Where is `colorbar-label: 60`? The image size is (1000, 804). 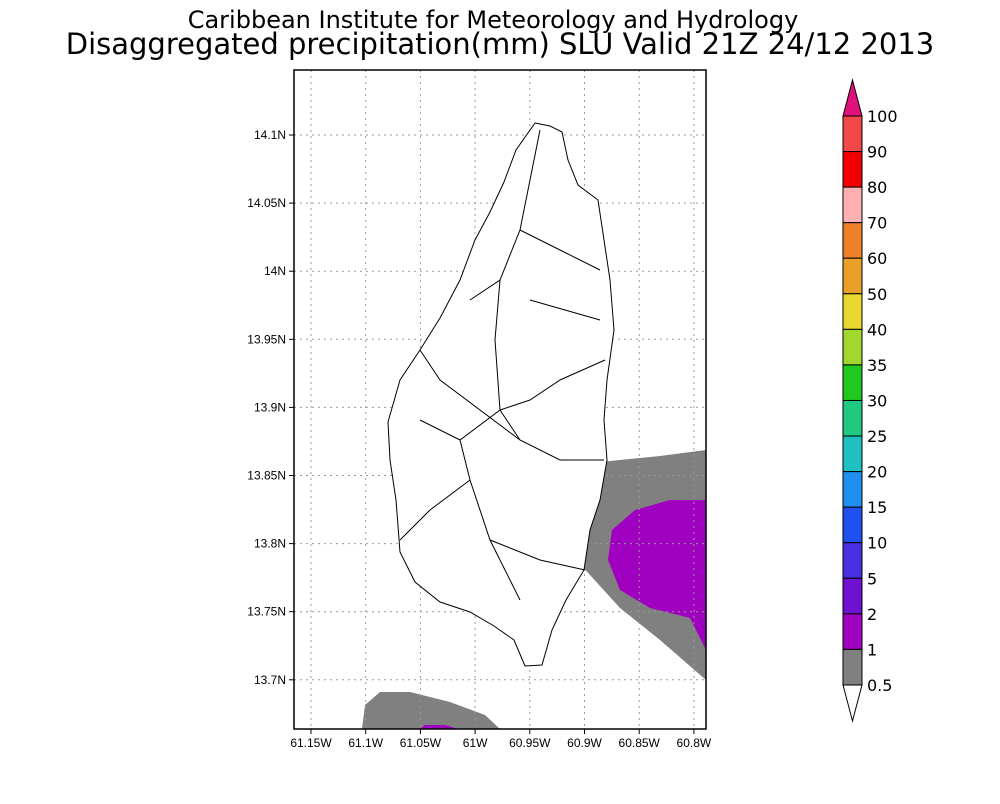
colorbar-label: 60 is located at coordinates (877, 258).